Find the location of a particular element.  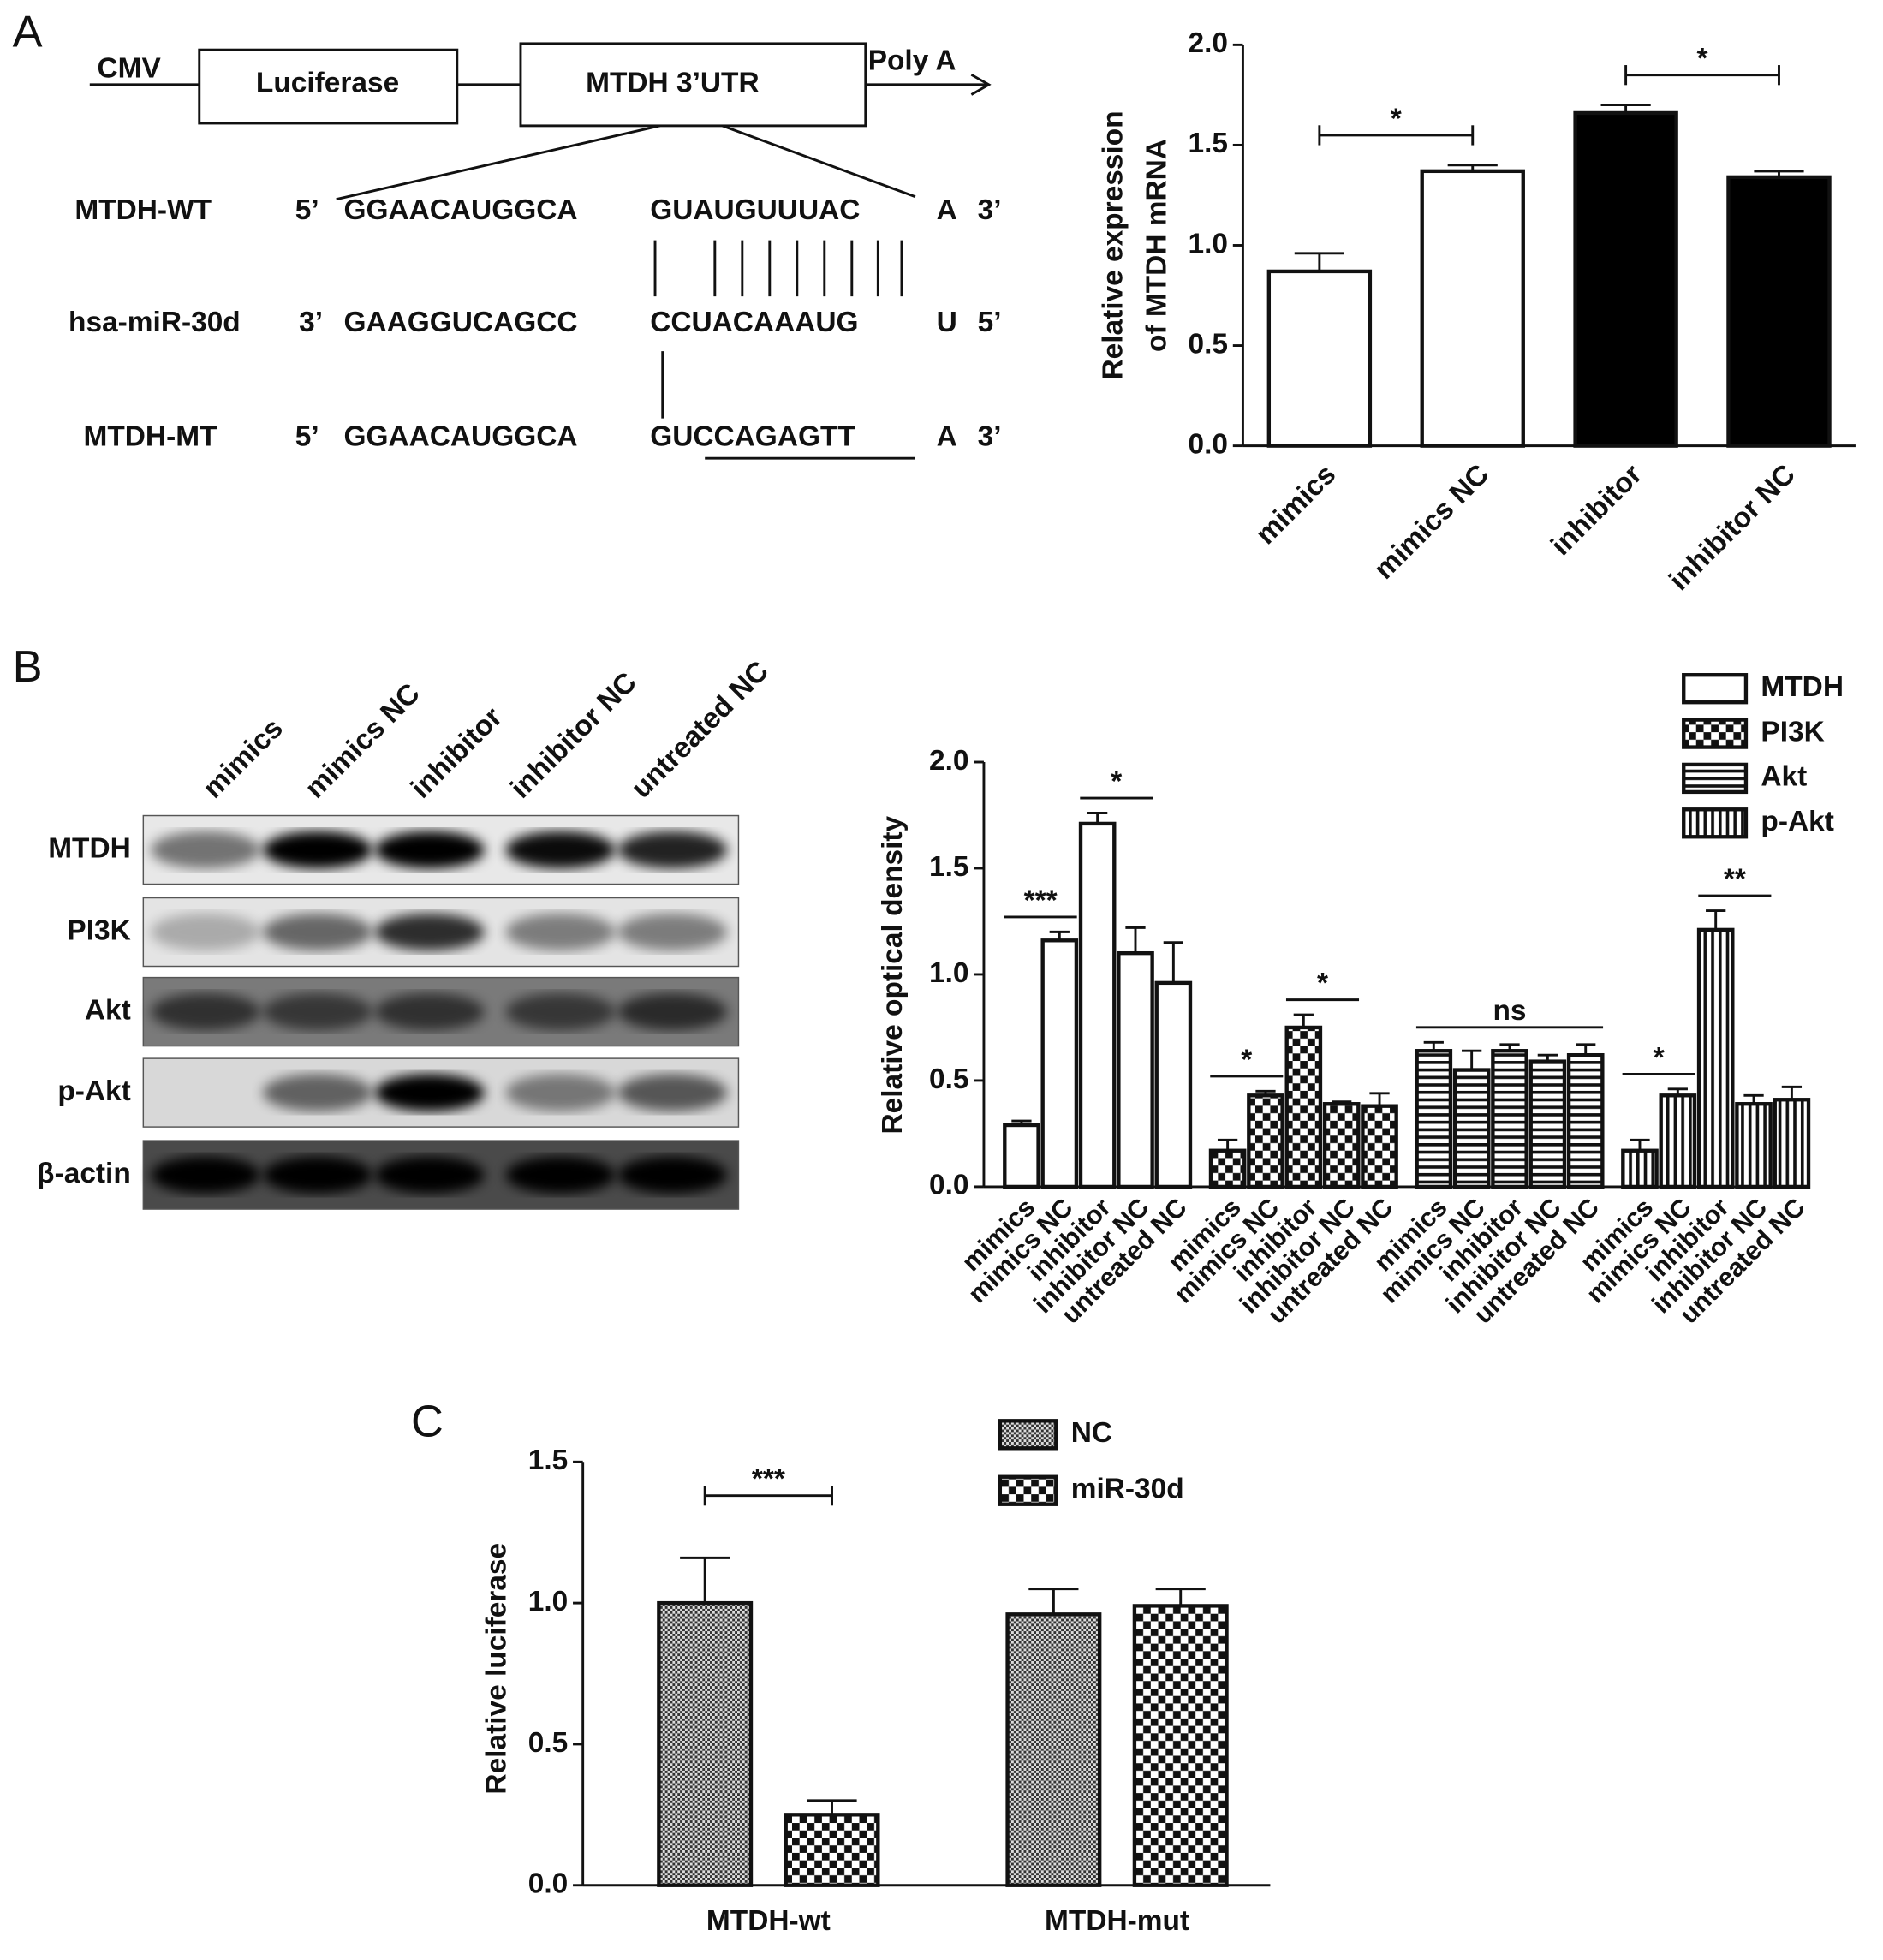

legend-label: Akt is located at coordinates (1784, 777).